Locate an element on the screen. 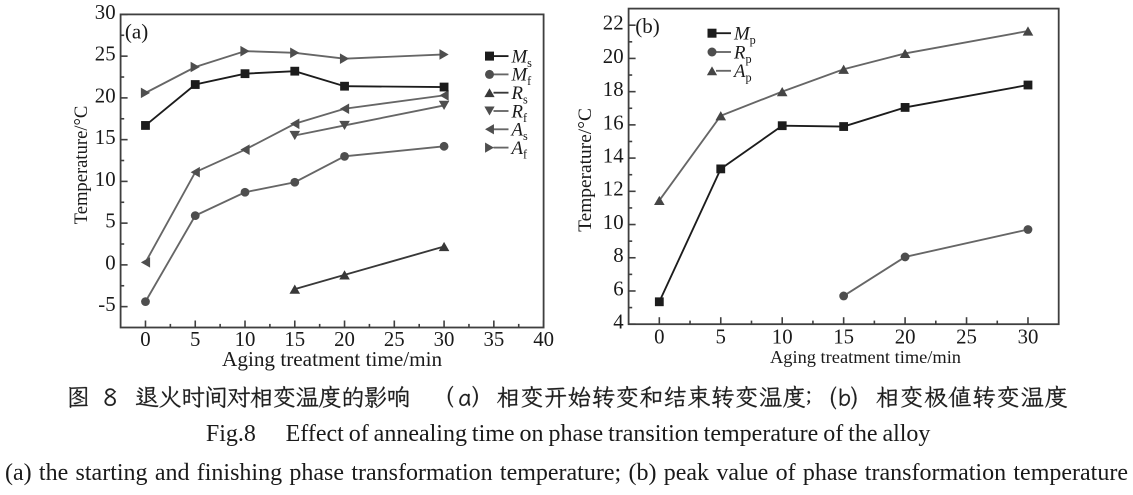 Image resolution: width=1133 pixels, height=495 pixels. svg-text: Mf is located at coordinates (522, 77).